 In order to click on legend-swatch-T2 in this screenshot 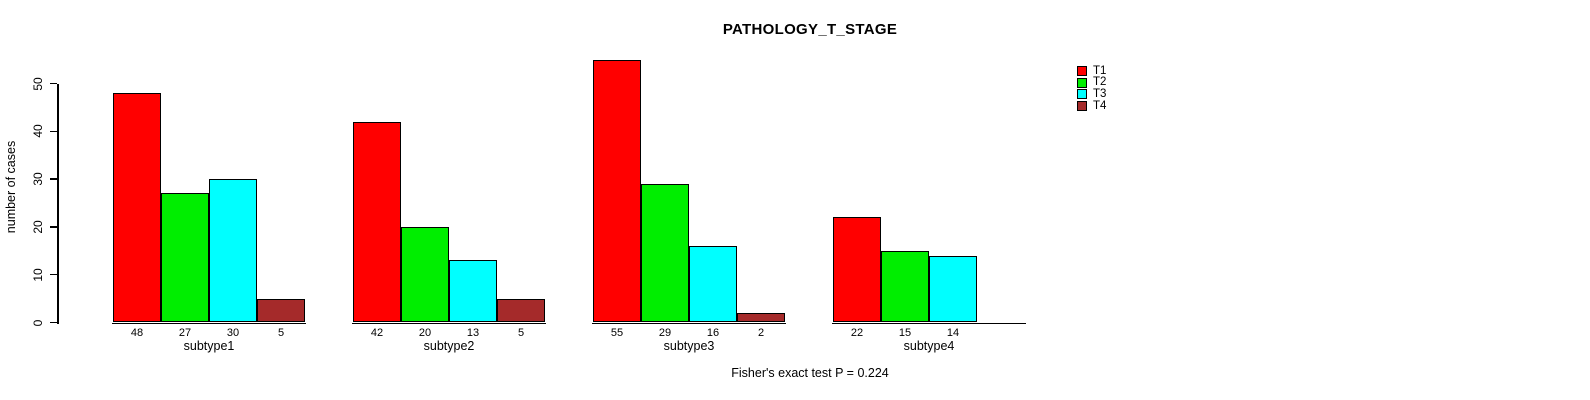, I will do `click(1082, 82)`.